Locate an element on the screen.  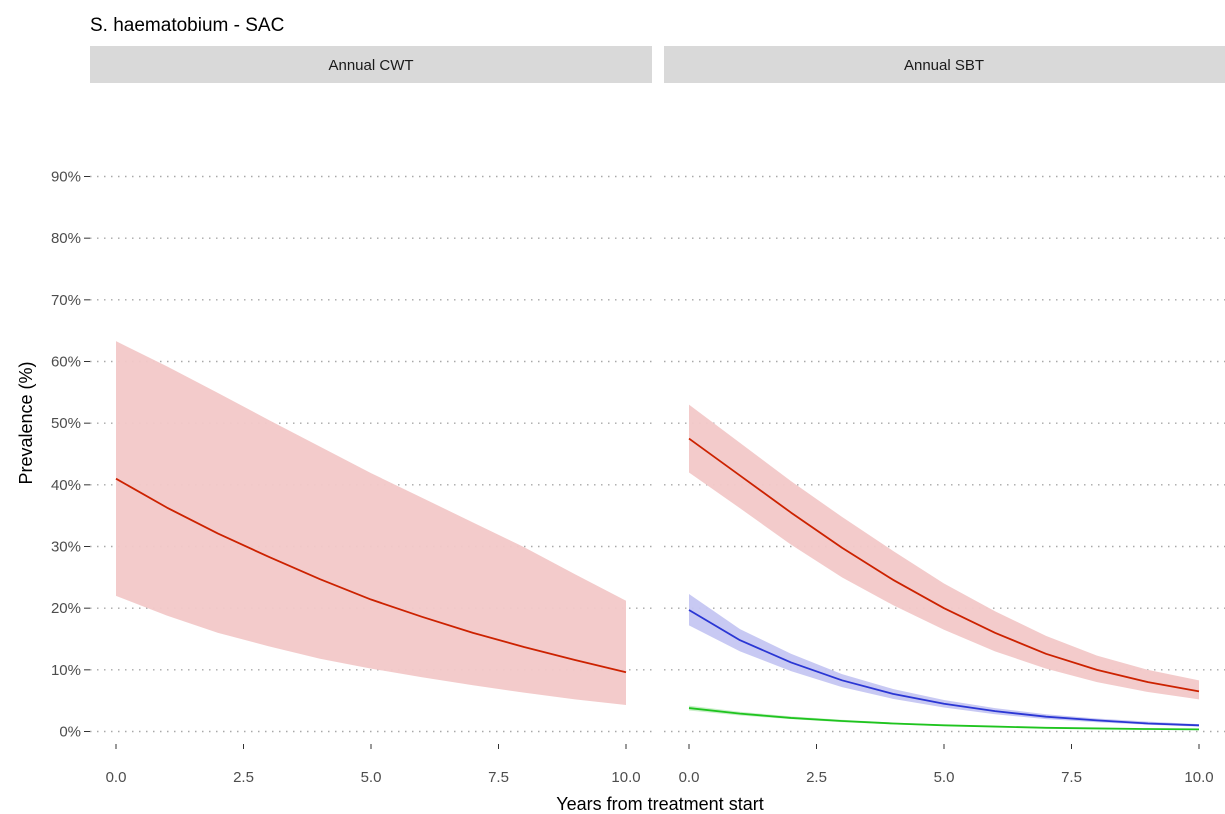
strip-background-sbt is located at coordinates (944, 64).